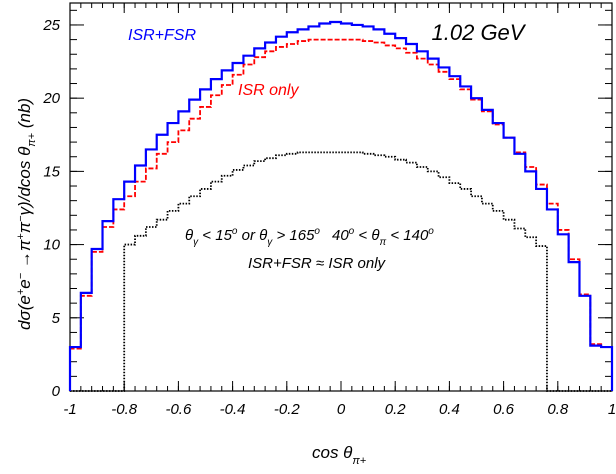 Image resolution: width=616 pixels, height=474 pixels. Describe the element at coordinates (309, 237) in the screenshot. I see `cut-annotation-line1: θγ < 15o or θγ > 165o 40o < θπ < 140o` at that location.